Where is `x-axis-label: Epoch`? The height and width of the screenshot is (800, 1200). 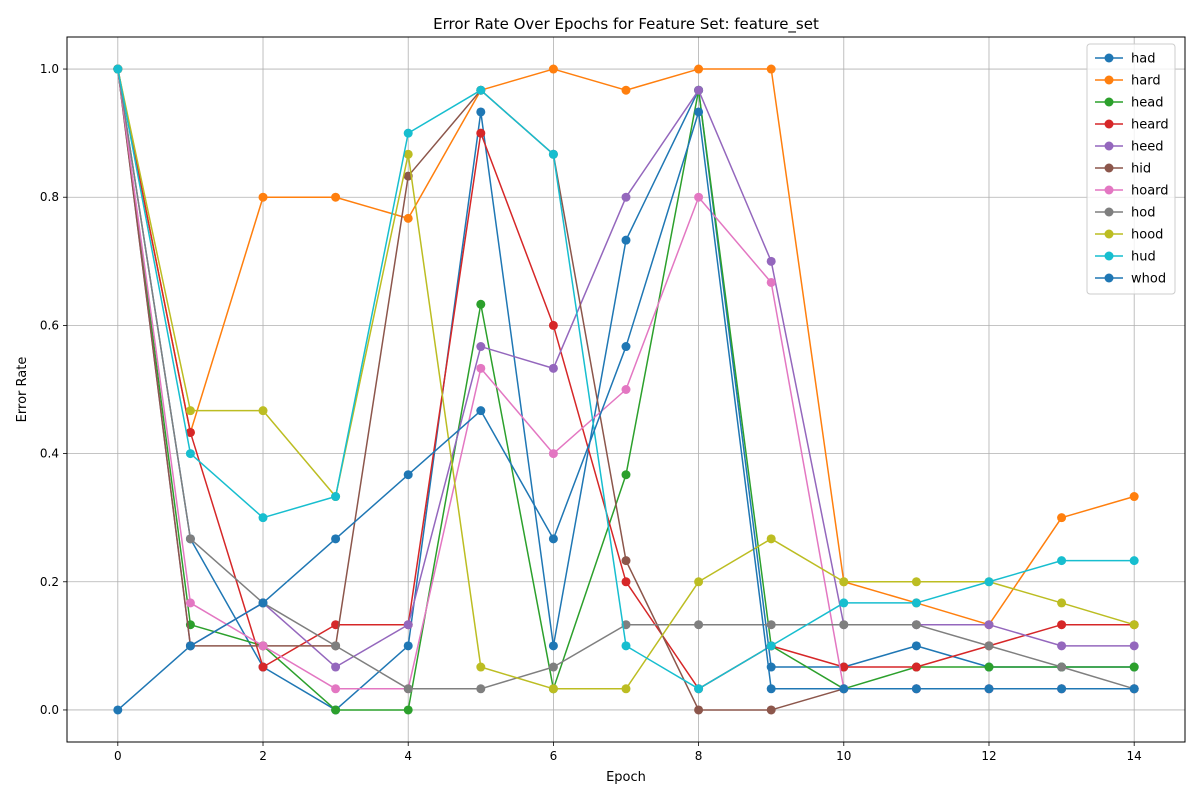
x-axis-label: Epoch is located at coordinates (626, 777).